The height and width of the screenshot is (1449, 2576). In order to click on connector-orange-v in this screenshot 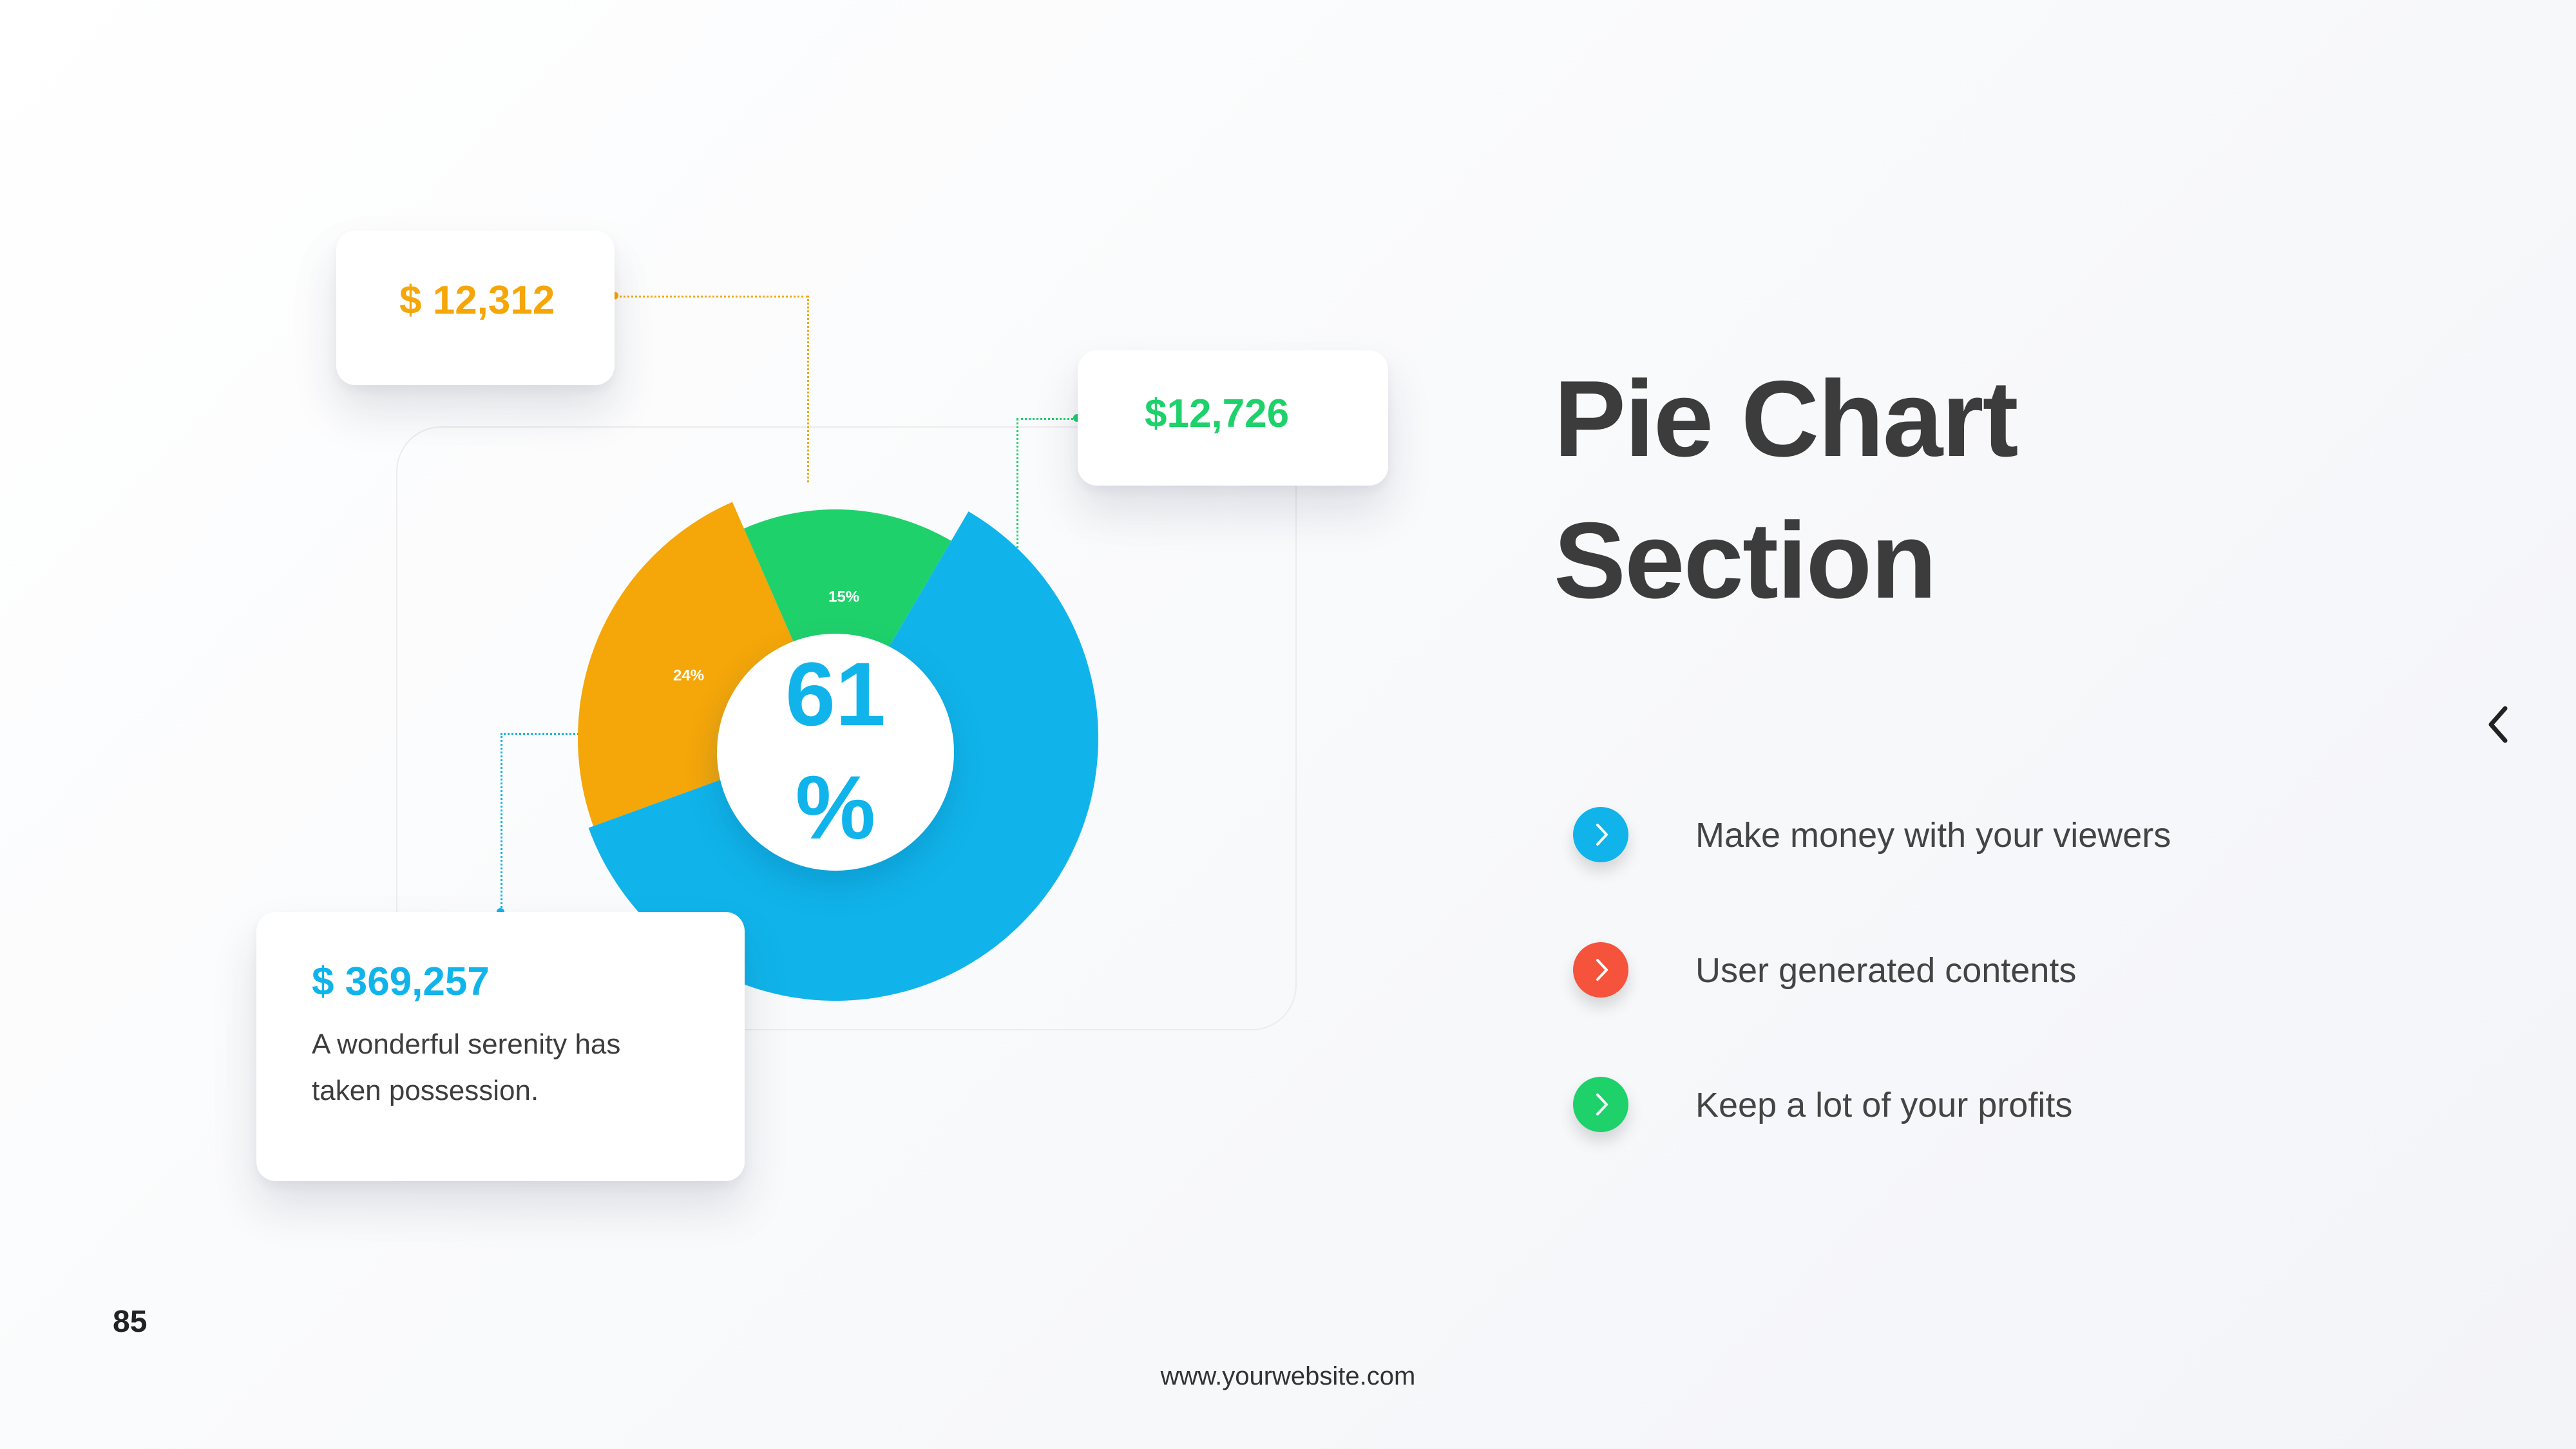, I will do `click(808, 389)`.